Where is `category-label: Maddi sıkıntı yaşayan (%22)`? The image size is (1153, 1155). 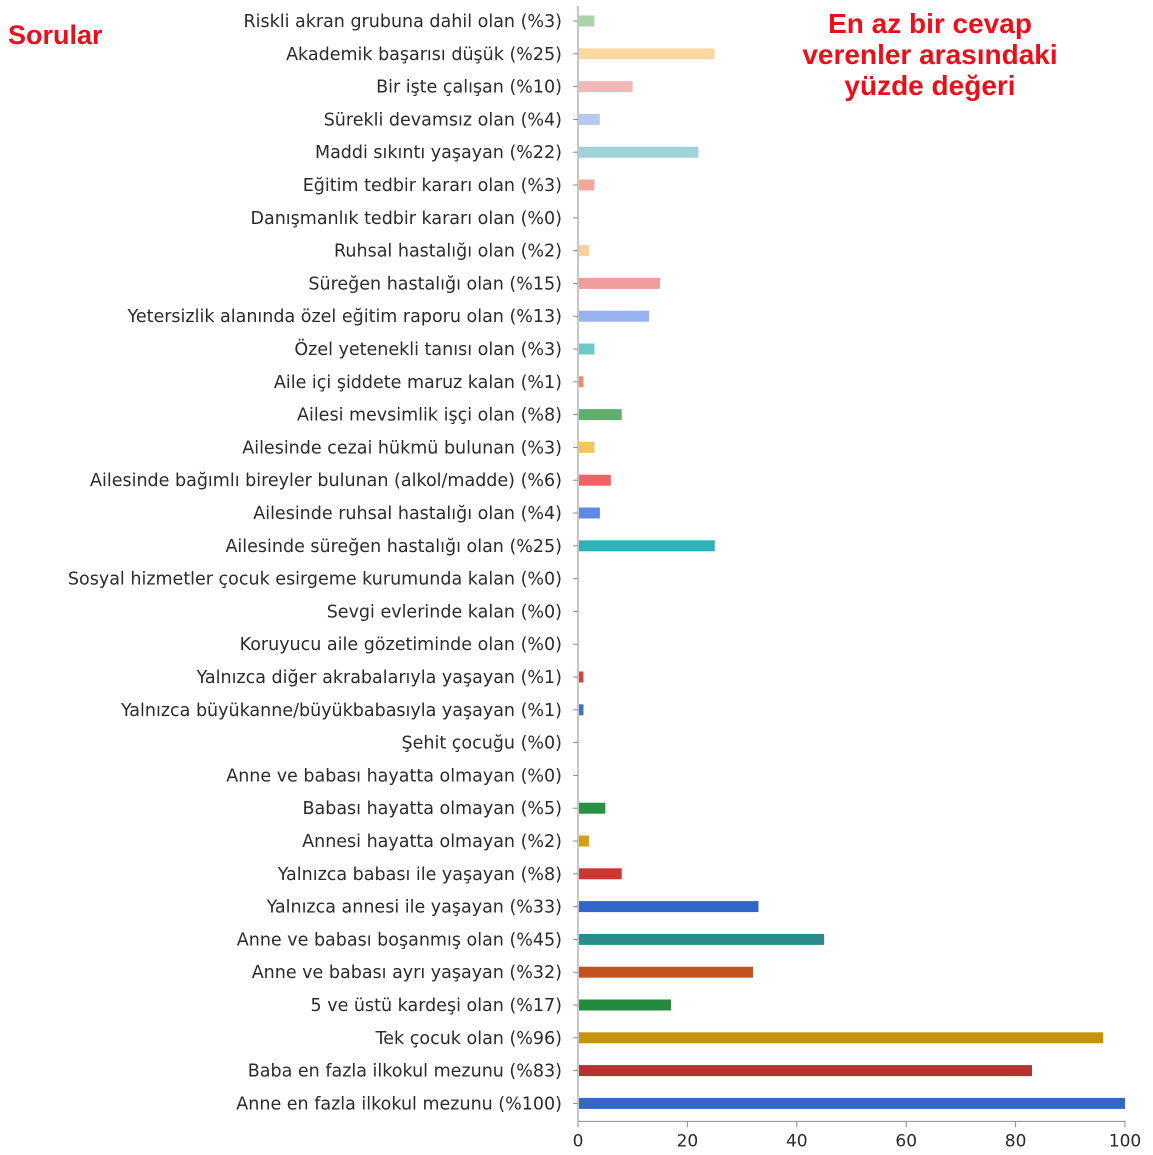
category-label: Maddi sıkıntı yaşayan (%22) is located at coordinates (438, 153).